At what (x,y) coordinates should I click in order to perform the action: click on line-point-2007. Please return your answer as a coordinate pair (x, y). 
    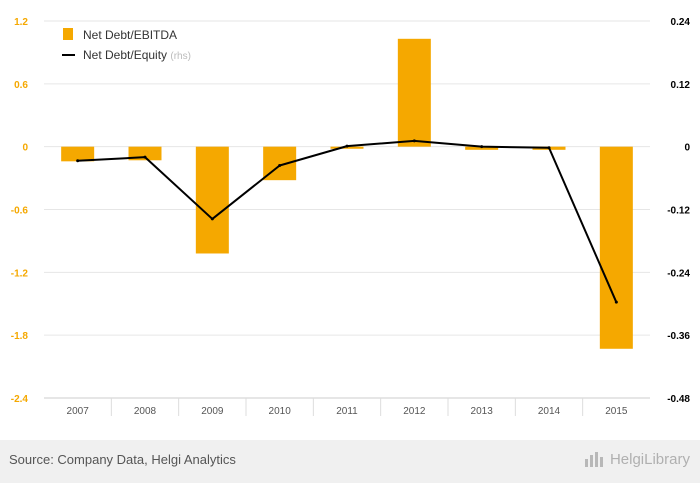
    Looking at the image, I should click on (78, 161).